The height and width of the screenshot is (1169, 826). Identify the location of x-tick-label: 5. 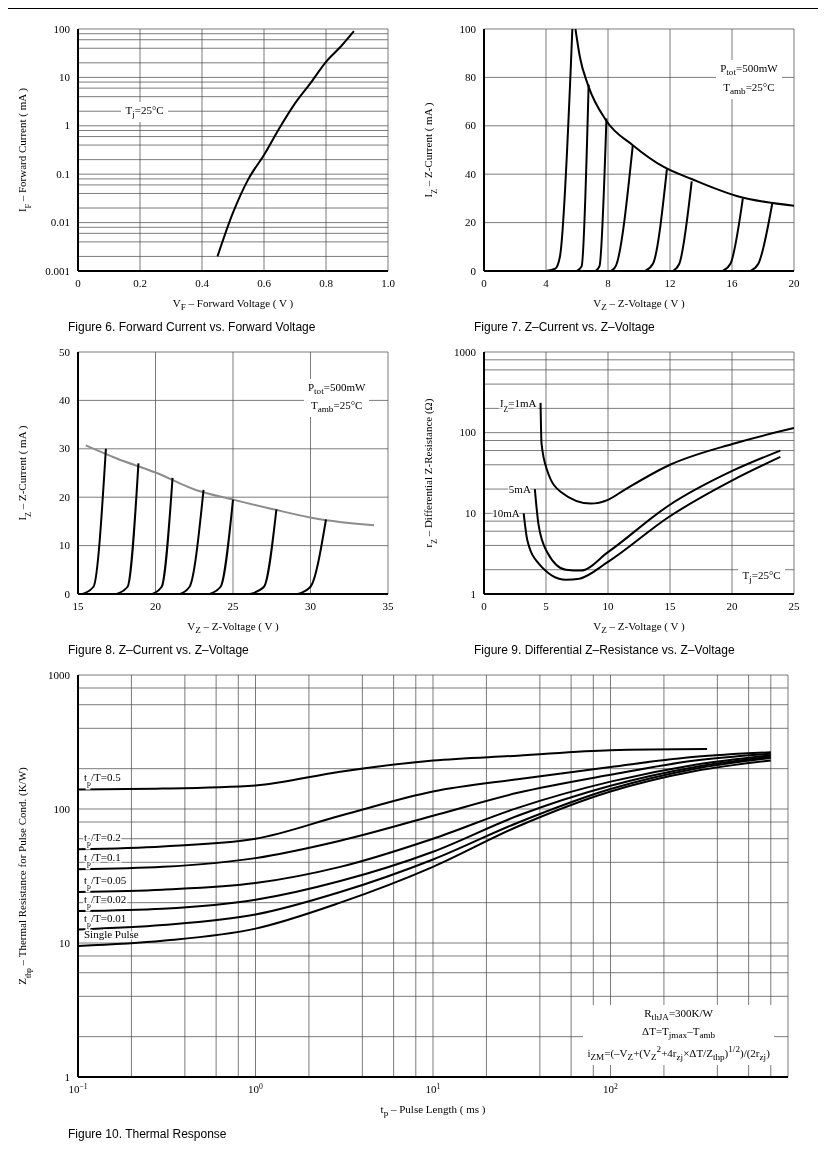
(546, 606).